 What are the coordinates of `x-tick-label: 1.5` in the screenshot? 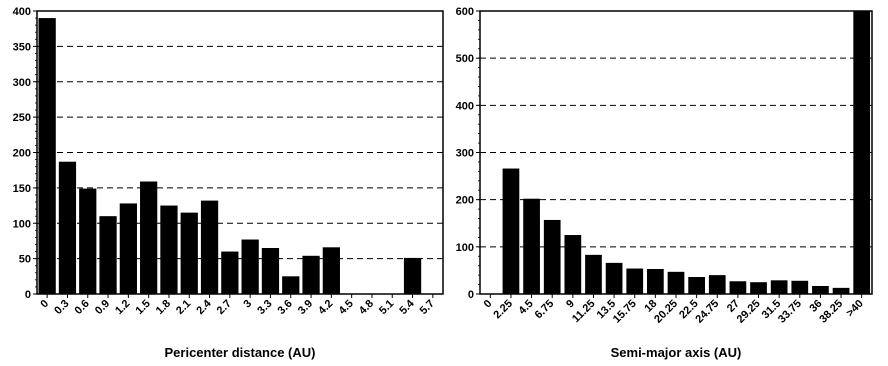 It's located at (142, 307).